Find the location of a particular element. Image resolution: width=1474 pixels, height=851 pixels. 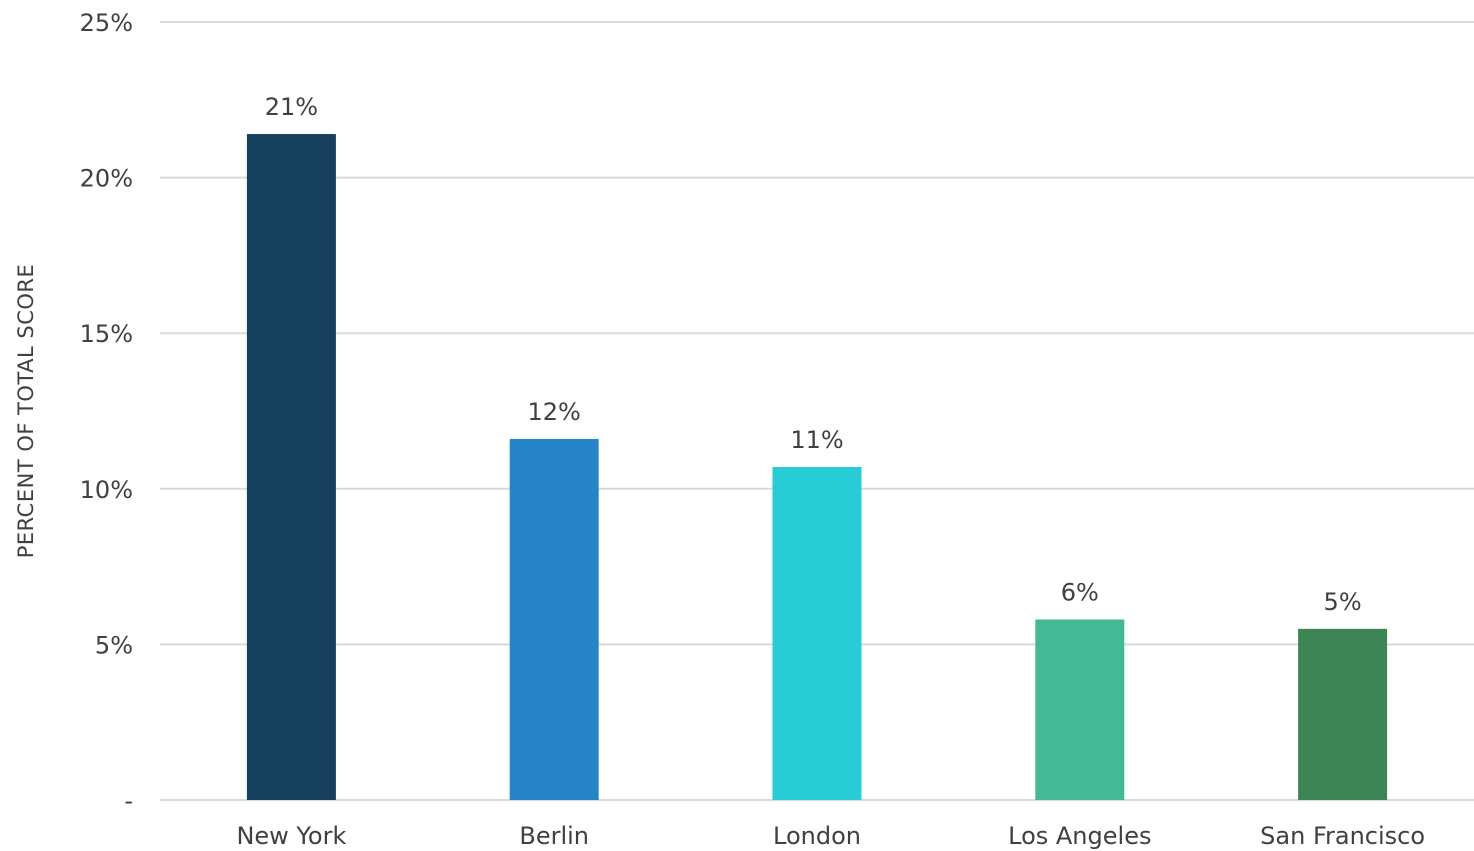

x-category-label: New York is located at coordinates (291, 836).